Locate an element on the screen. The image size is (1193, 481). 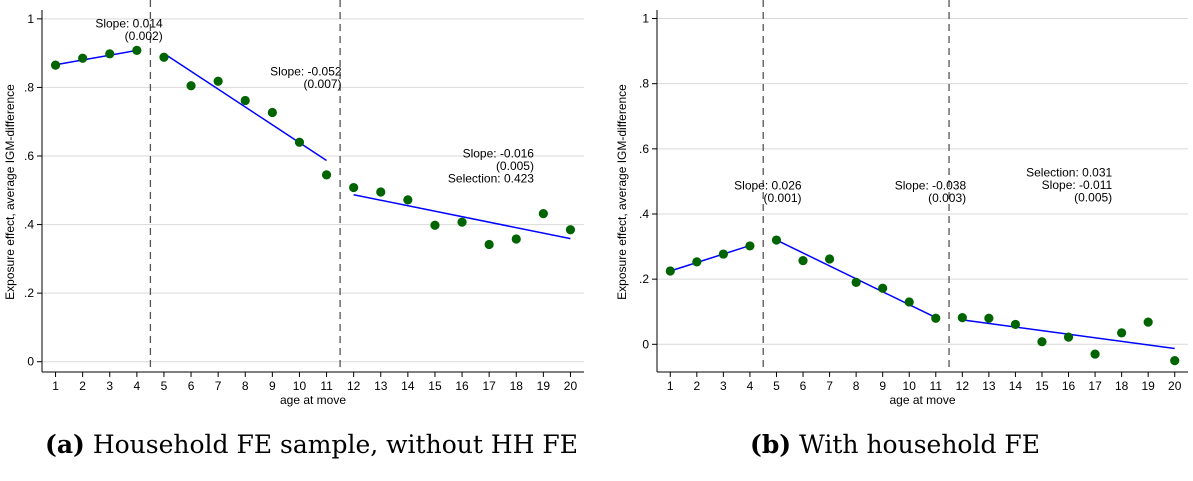
x-tick-label: 4 is located at coordinates (137, 386).